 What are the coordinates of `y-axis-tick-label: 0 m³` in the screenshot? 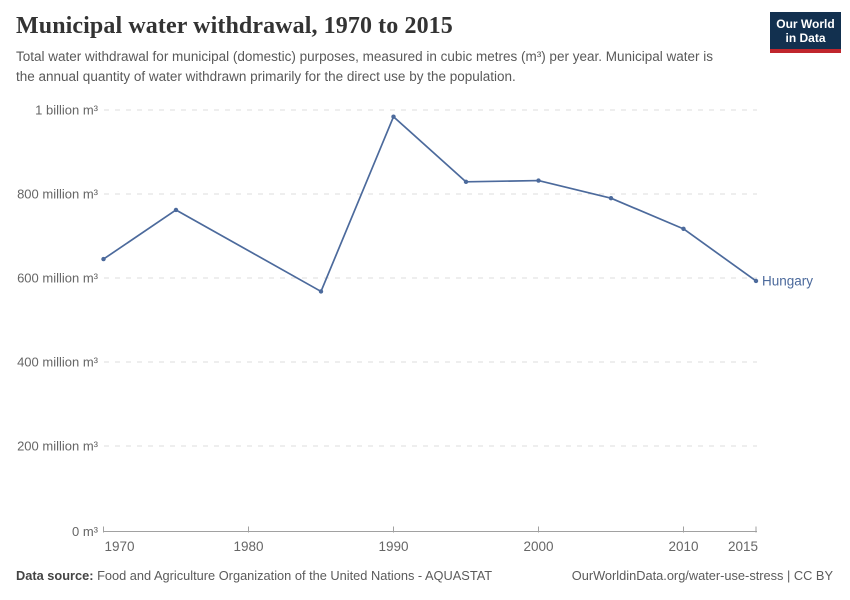 It's located at (85, 531).